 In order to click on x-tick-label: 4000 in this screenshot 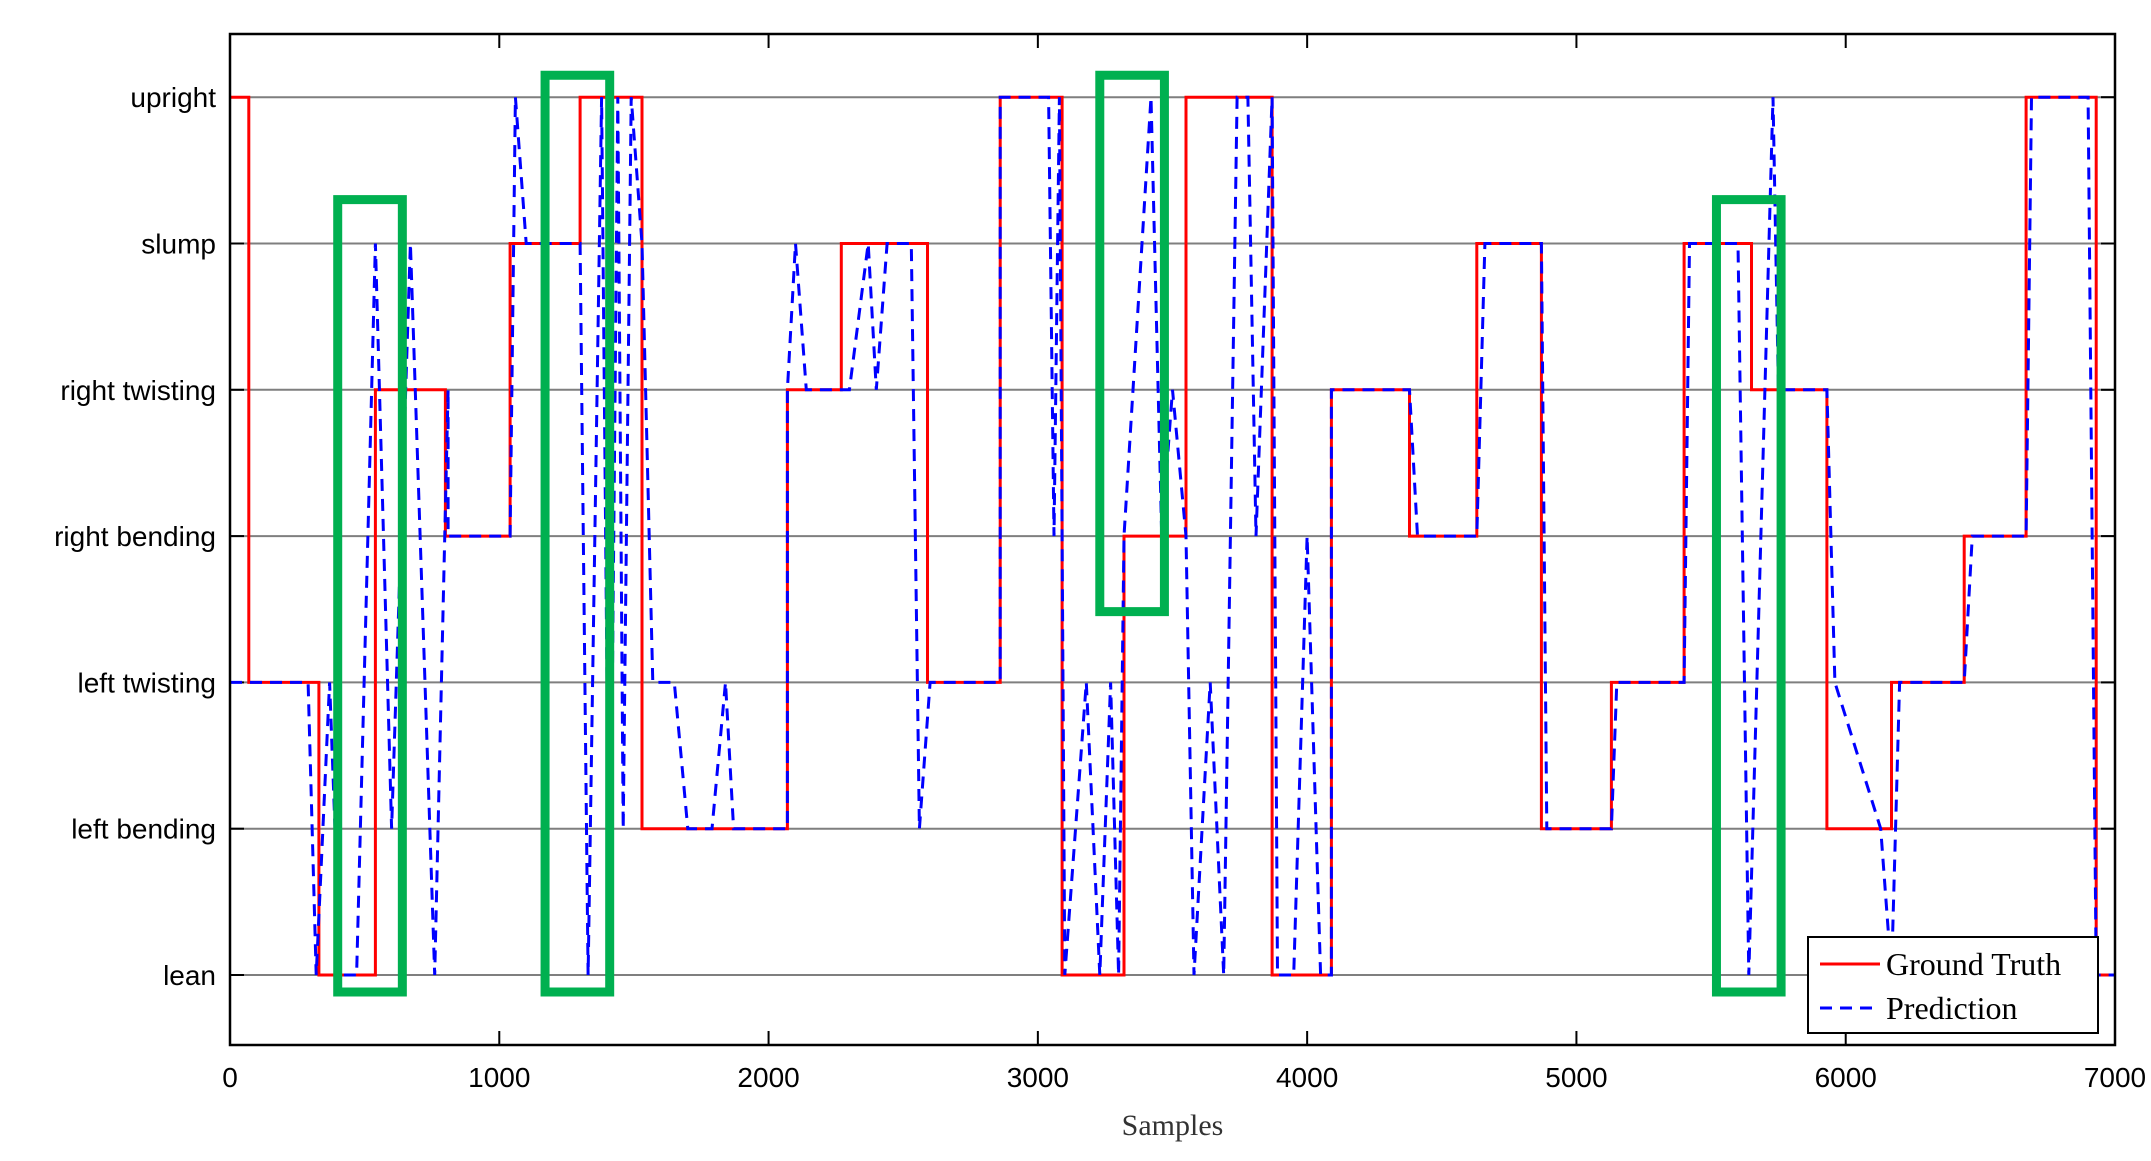, I will do `click(1307, 1077)`.